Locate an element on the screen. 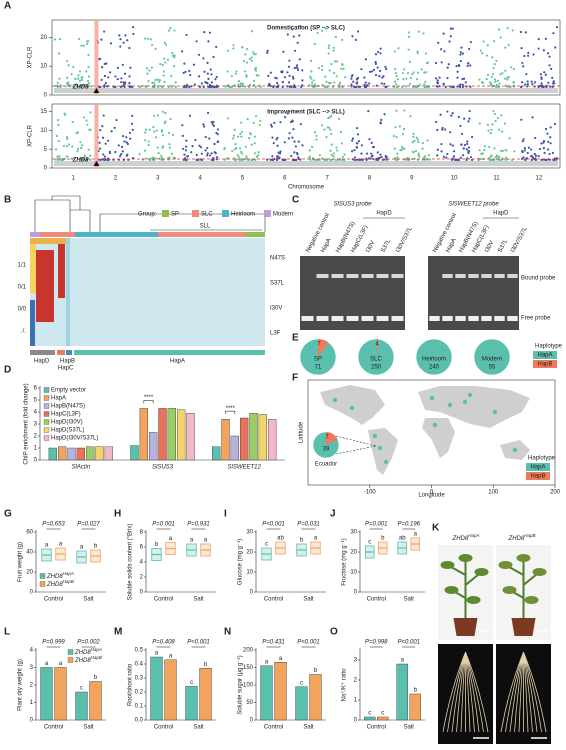  p-value: P=0.999 is located at coordinates (53, 643).